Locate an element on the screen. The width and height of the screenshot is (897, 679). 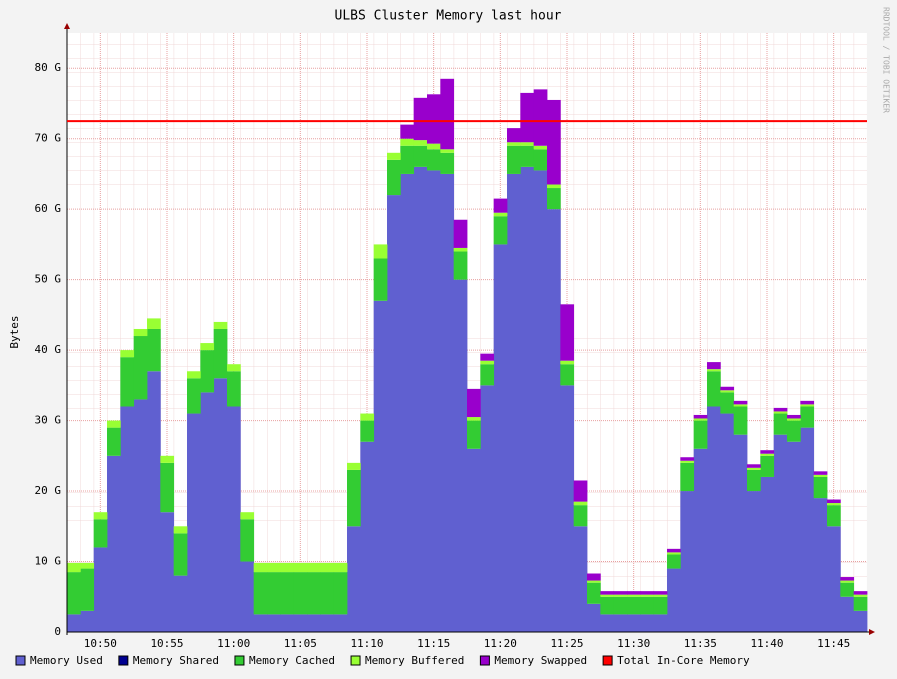
x-tick-label: 11:30 is located at coordinates (633, 643).